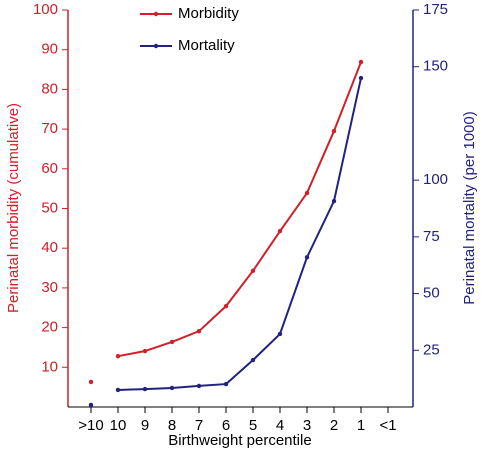  What do you see at coordinates (387, 425) in the screenshot?
I see `x-tick-label: <1` at bounding box center [387, 425].